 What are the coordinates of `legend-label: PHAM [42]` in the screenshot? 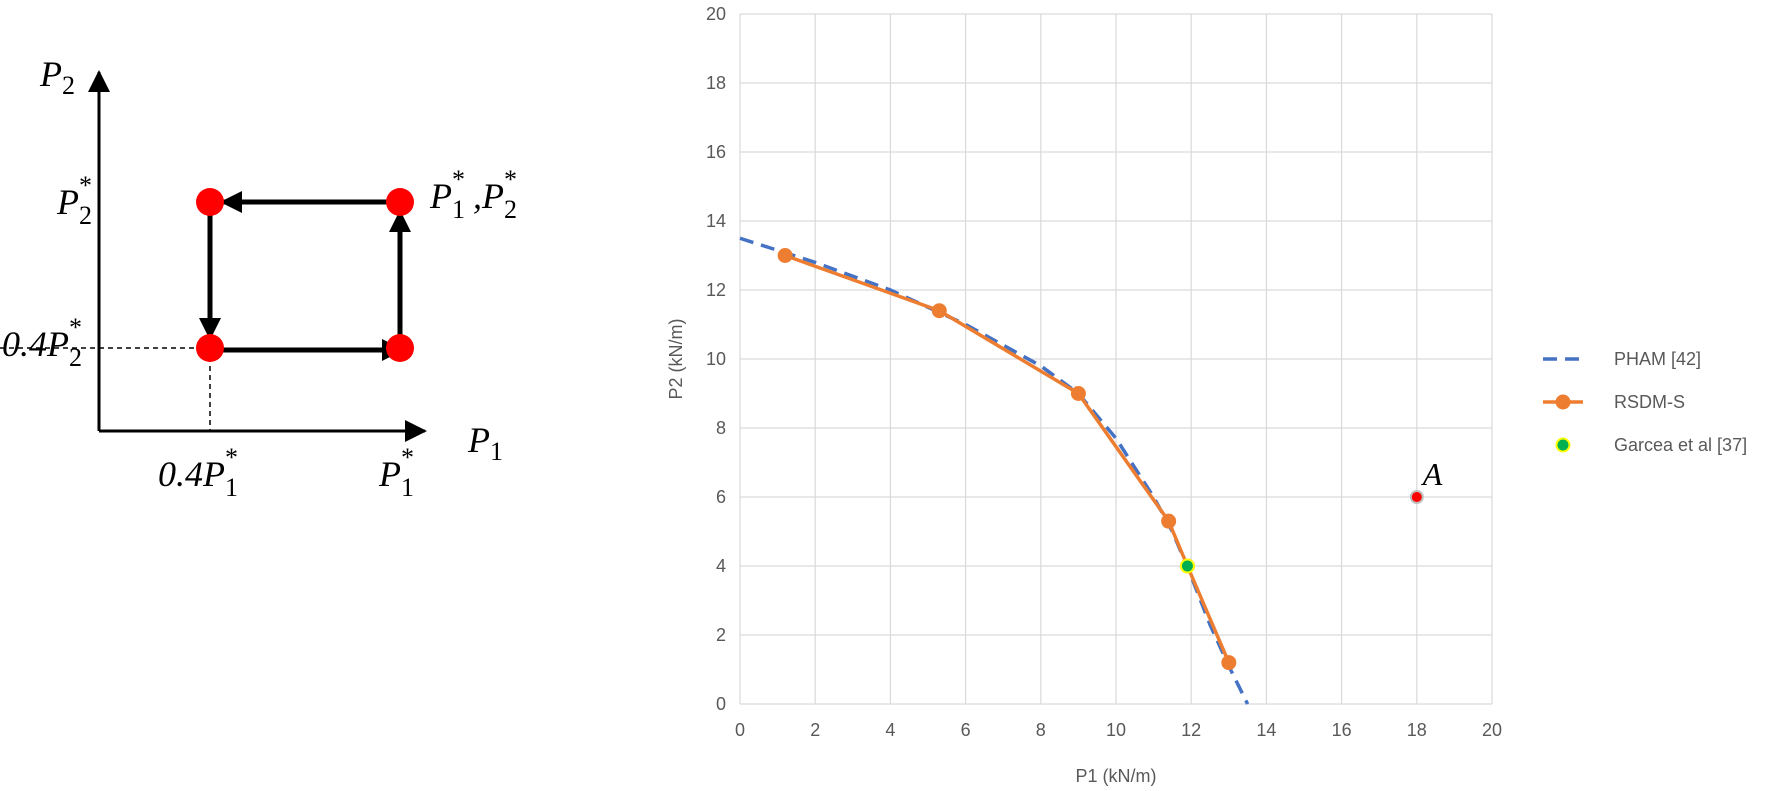 It's located at (1657, 359).